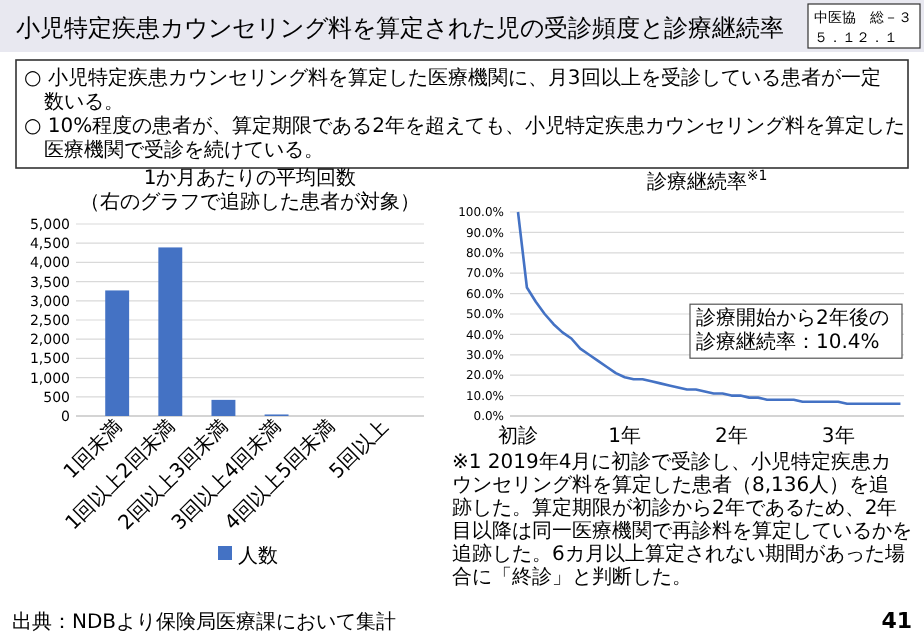  What do you see at coordinates (682, 519) in the screenshot?
I see `text: ※1 2019年4月に初診で受診し、小児特定疾患カウンセリング料を算定した患者（8,136人）を追跡した。算定期限が初診から2年であるため、2年目以降は同一医療機関で再診料を算定しているかを追跡した。6カ月以上算定されない期間があった場合に「終診」と判断した。` at bounding box center [682, 519].